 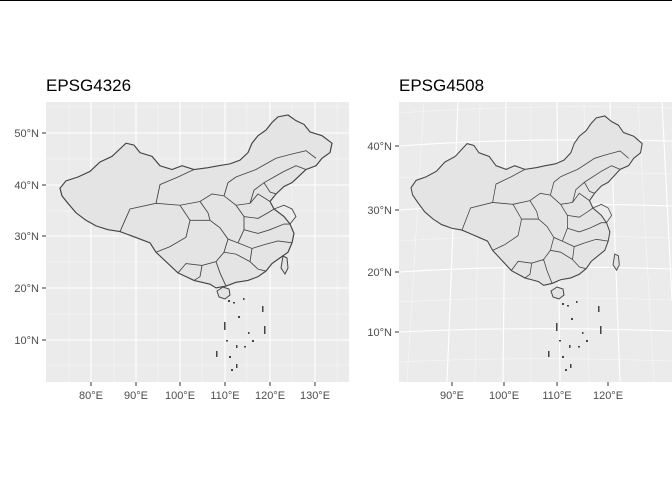 What do you see at coordinates (88, 85) in the screenshot?
I see `panel-left-title: EPSG4326` at bounding box center [88, 85].